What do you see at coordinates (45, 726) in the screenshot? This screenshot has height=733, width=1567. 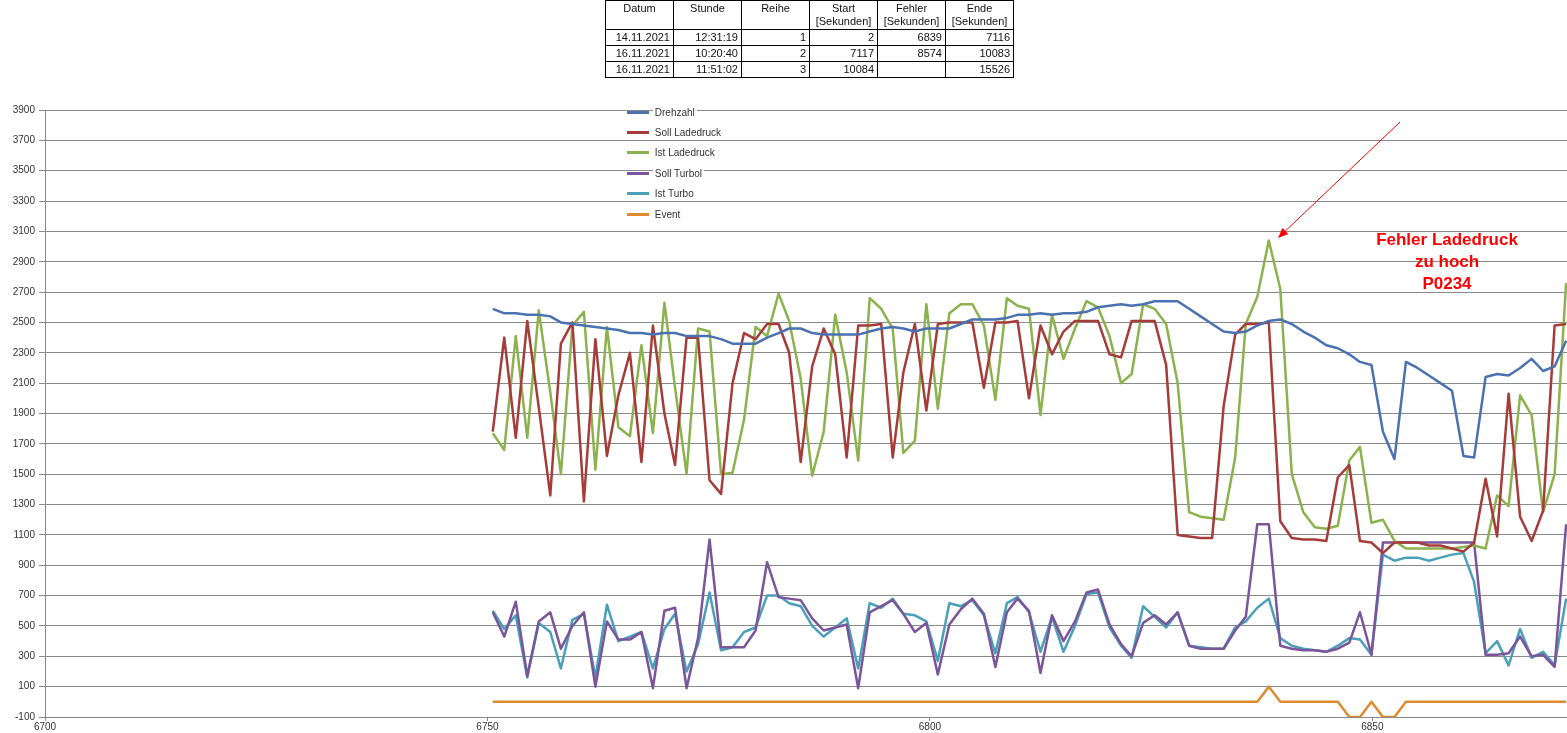 I see `x-tick-label: 6700` at bounding box center [45, 726].